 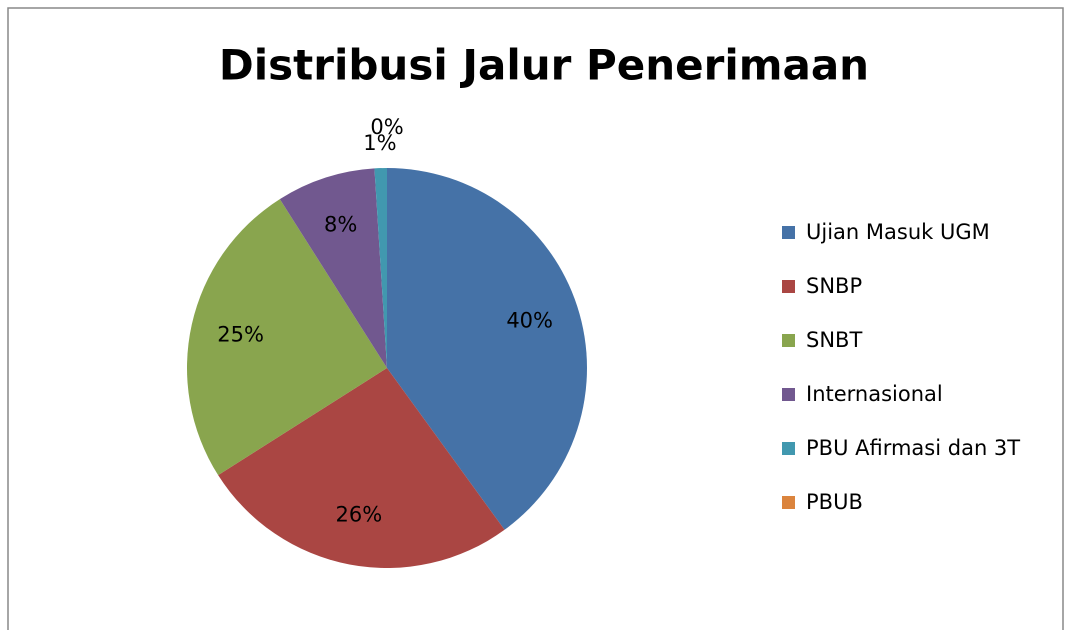 What do you see at coordinates (379, 143) in the screenshot?
I see `data-label: 1%` at bounding box center [379, 143].